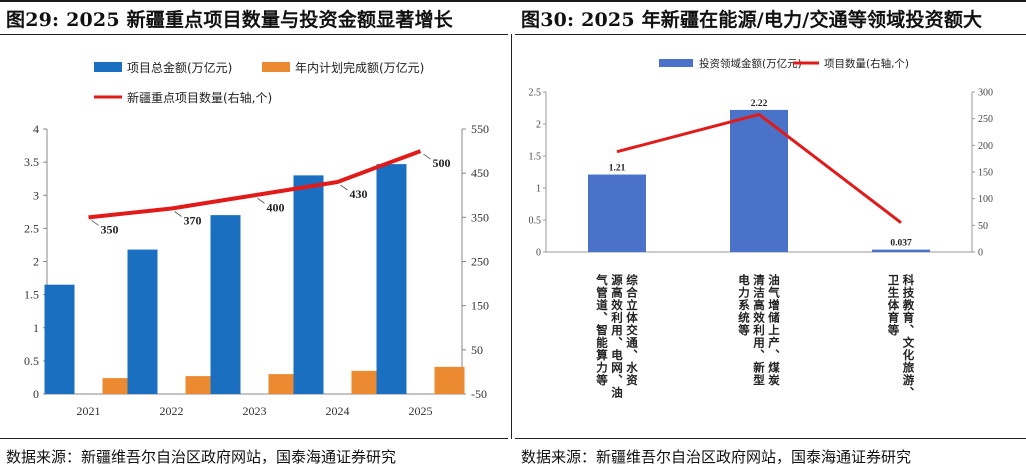  Describe the element at coordinates (632, 329) in the screenshot. I see `x-category-label: 综合立体交通、水资` at that location.